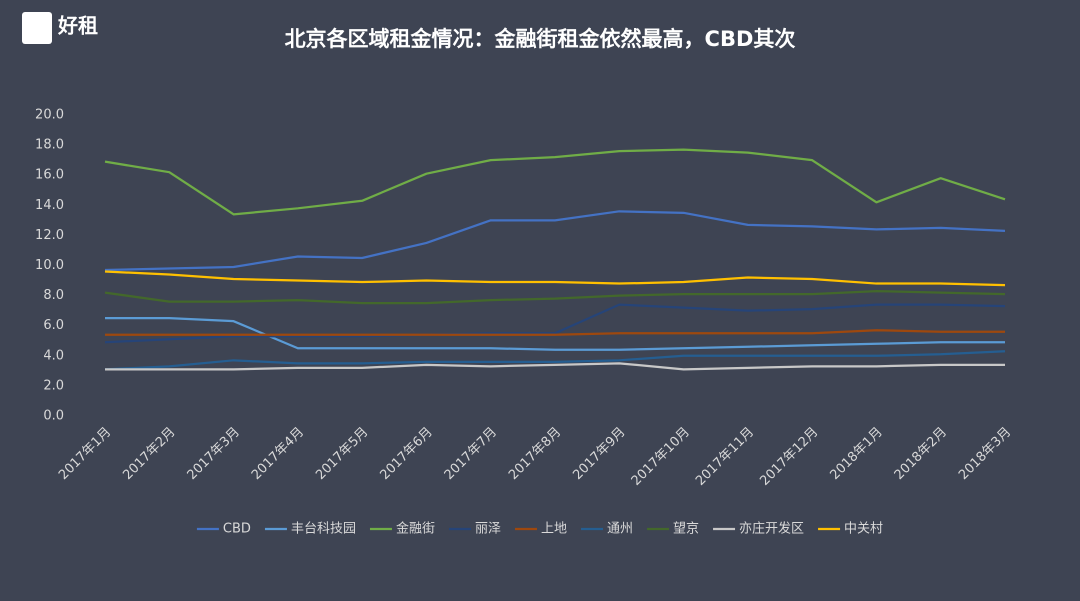 The height and width of the screenshot is (601, 1080). Describe the element at coordinates (49, 175) in the screenshot. I see `y-tick-label: 16.0` at that location.